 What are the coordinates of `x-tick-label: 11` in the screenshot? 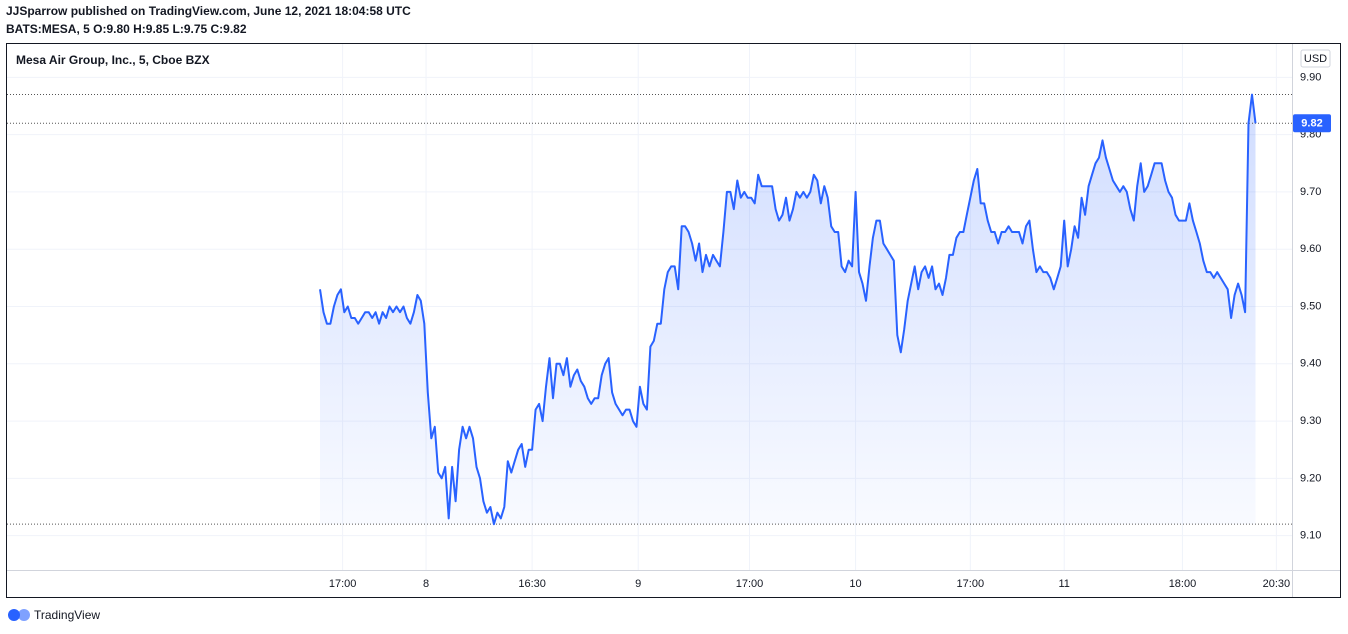 It's located at (1064, 584).